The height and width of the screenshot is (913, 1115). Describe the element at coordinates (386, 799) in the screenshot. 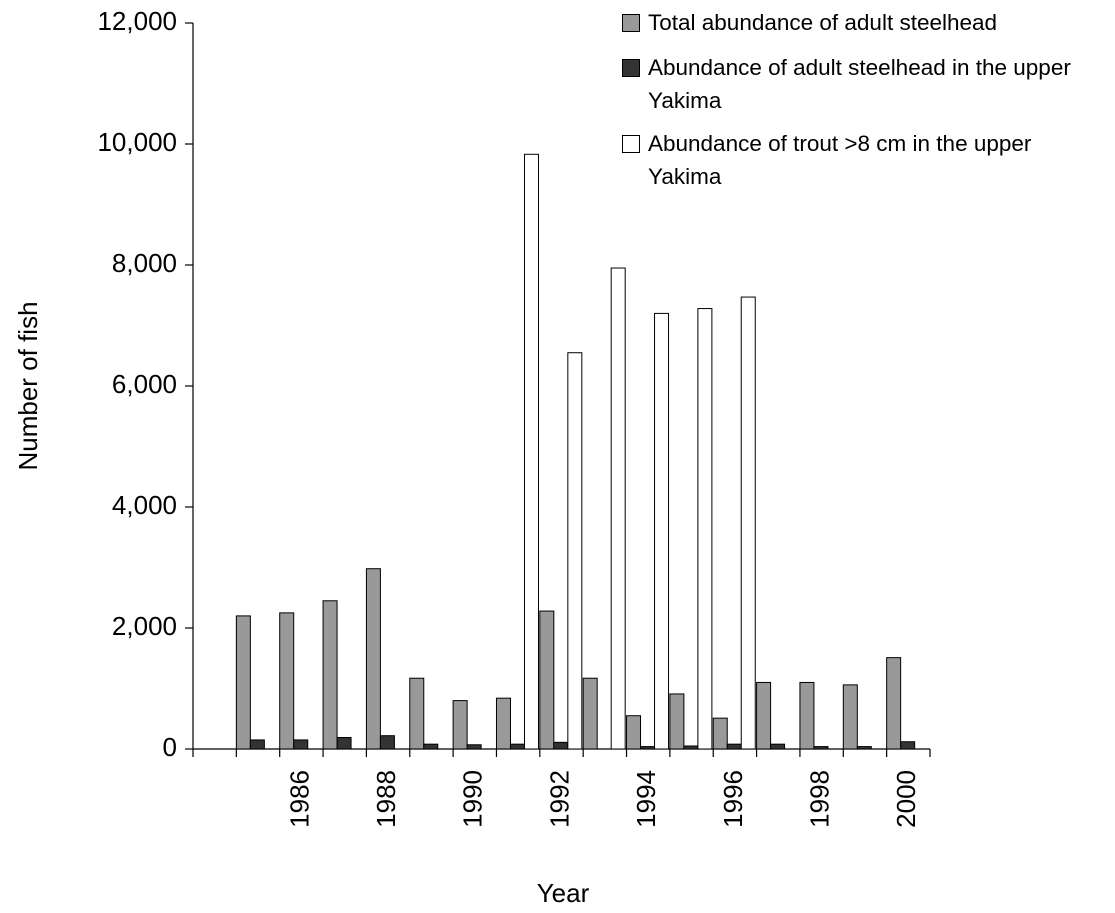

I see `x-tick-label: 1988` at that location.